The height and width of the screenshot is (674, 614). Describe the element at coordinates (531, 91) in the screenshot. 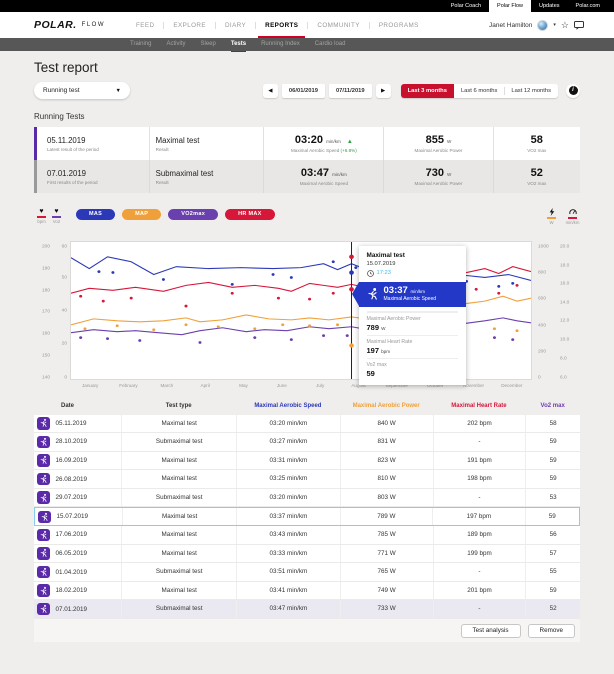

I see `preset-last-12-months: Last 12 months` at that location.